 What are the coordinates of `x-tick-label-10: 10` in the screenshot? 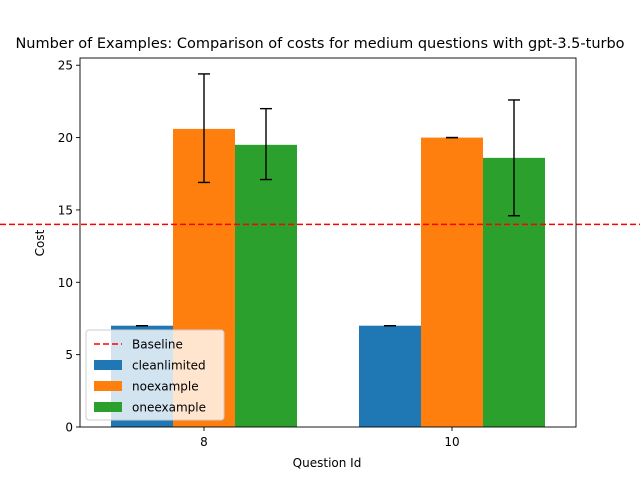 It's located at (451, 442).